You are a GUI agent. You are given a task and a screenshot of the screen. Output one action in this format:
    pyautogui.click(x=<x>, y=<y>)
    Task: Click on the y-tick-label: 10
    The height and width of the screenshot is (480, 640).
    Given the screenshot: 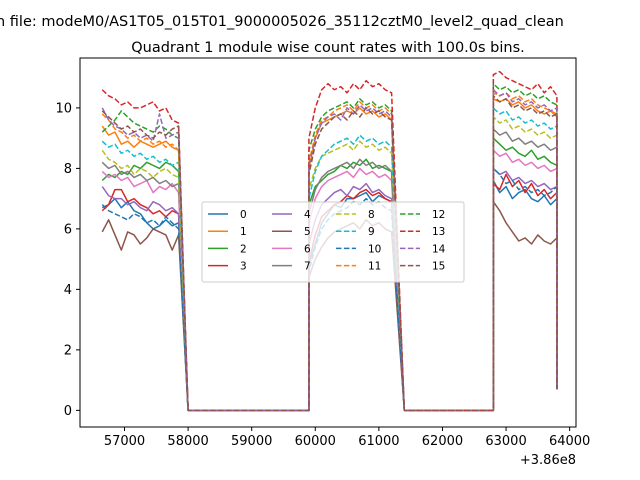 What is the action you would take?
    pyautogui.click(x=63, y=108)
    